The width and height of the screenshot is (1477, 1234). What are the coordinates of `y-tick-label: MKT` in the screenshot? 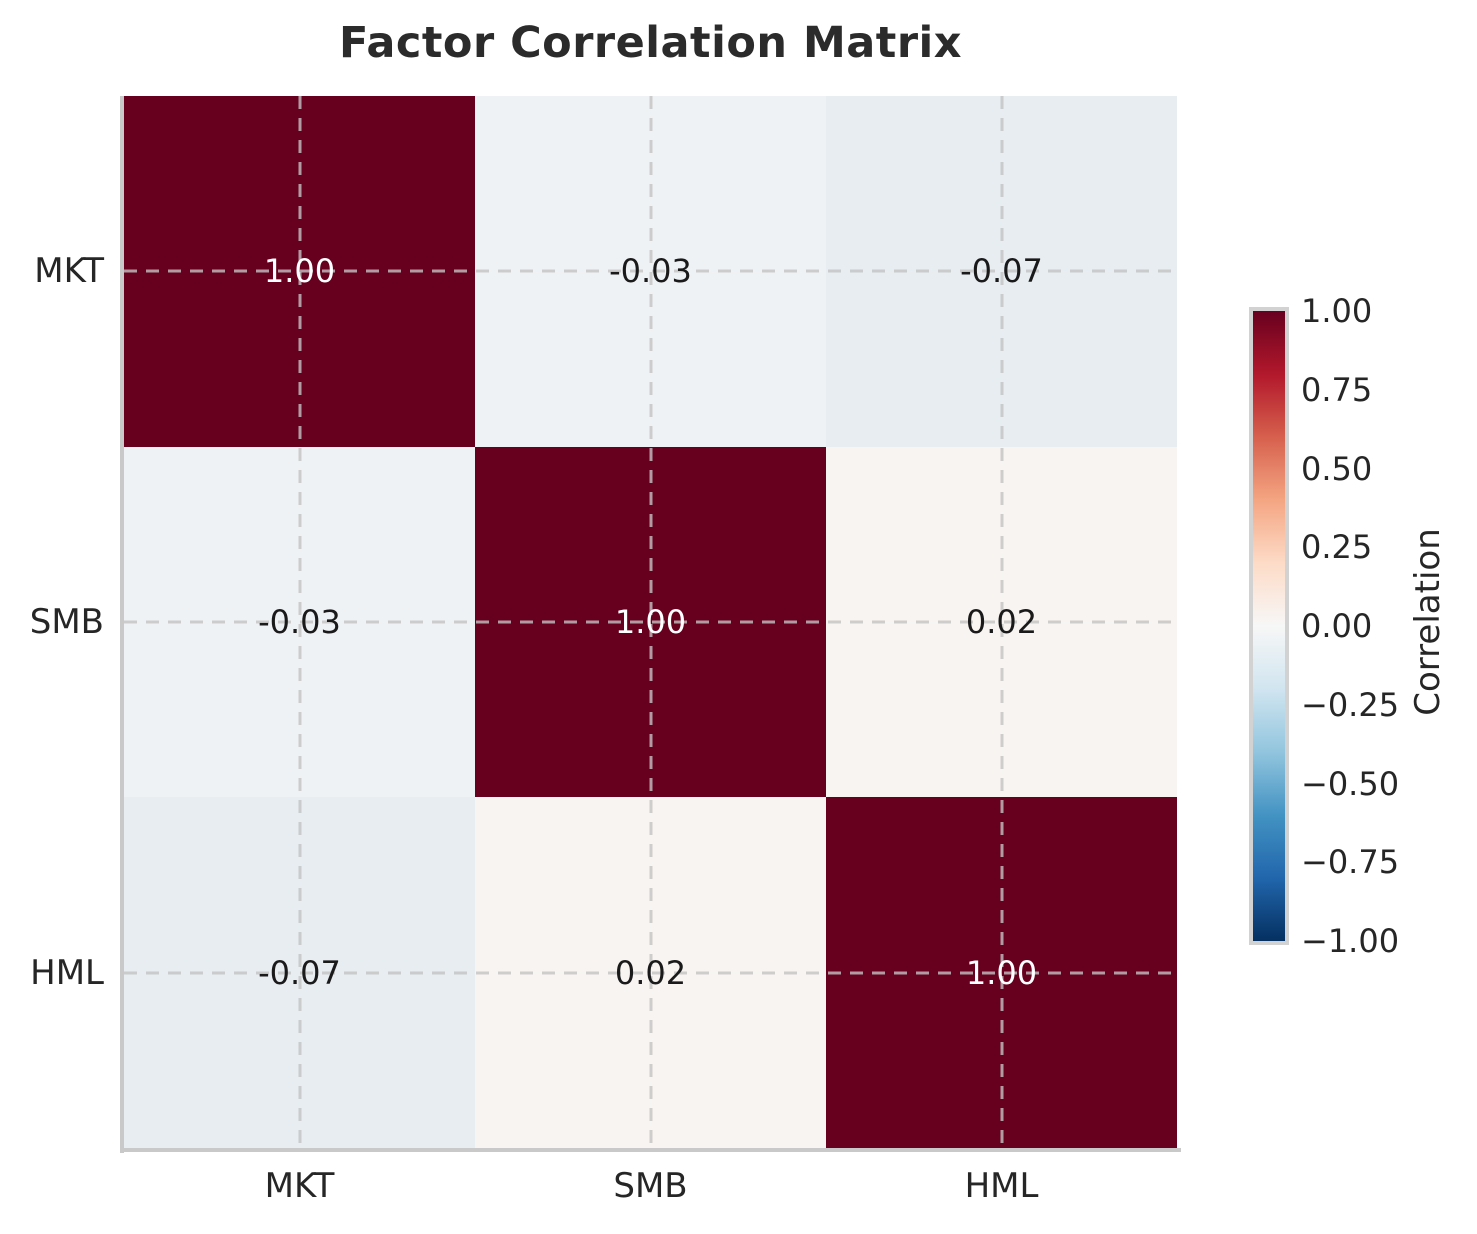 It's located at (69, 271).